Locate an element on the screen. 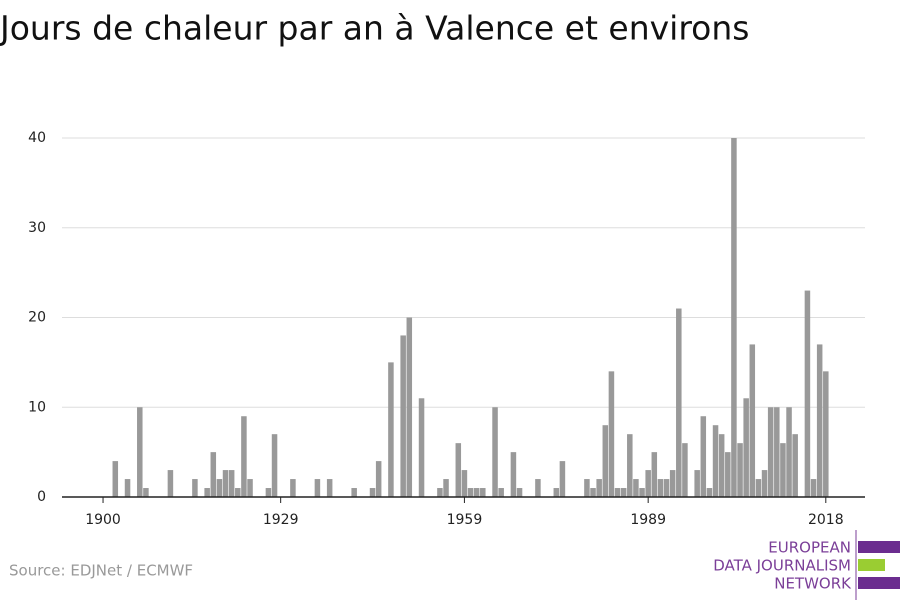  y-tick-label: 10 is located at coordinates (37, 407).